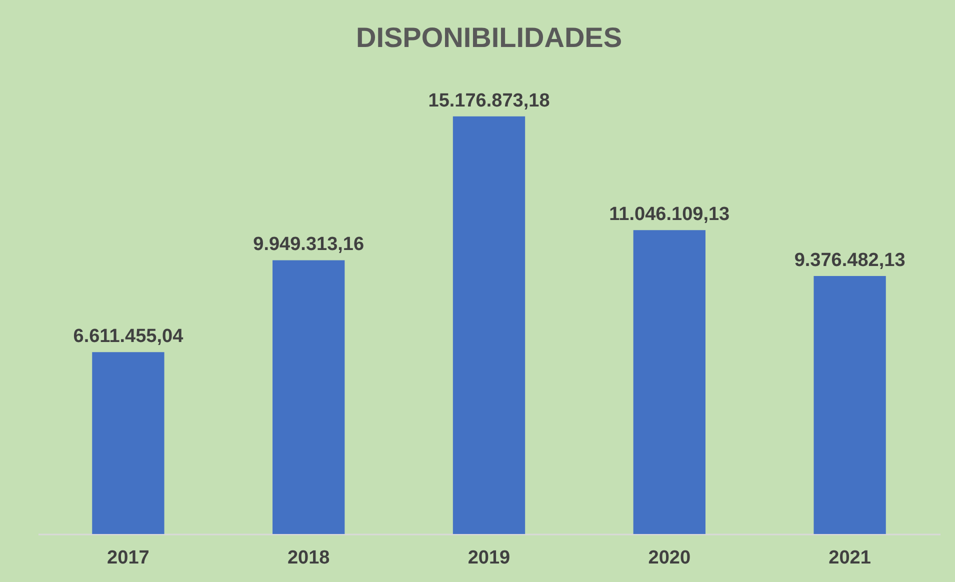 This screenshot has height=582, width=955. What do you see at coordinates (128, 337) in the screenshot?
I see `data-label: 6.611.455,04` at bounding box center [128, 337].